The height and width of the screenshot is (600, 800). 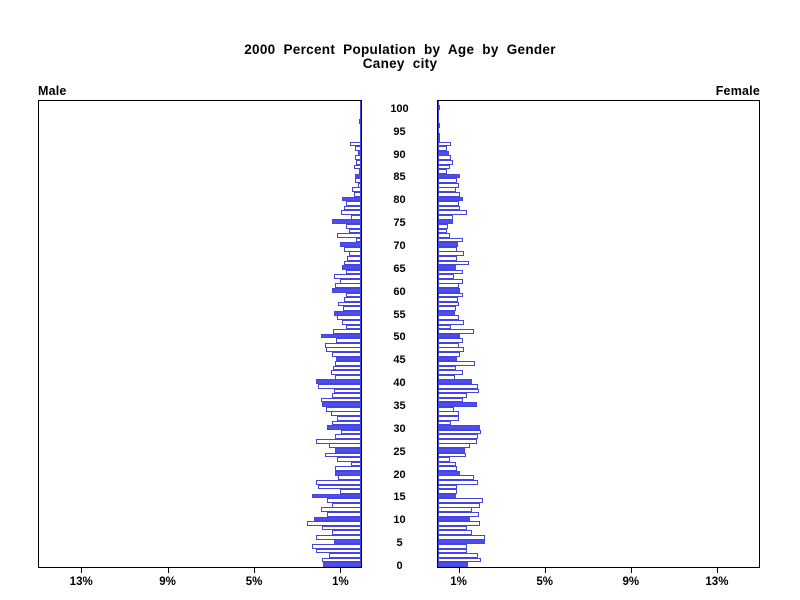 What do you see at coordinates (399, 451) in the screenshot?
I see `age-tick-label-25: 25` at bounding box center [399, 451].